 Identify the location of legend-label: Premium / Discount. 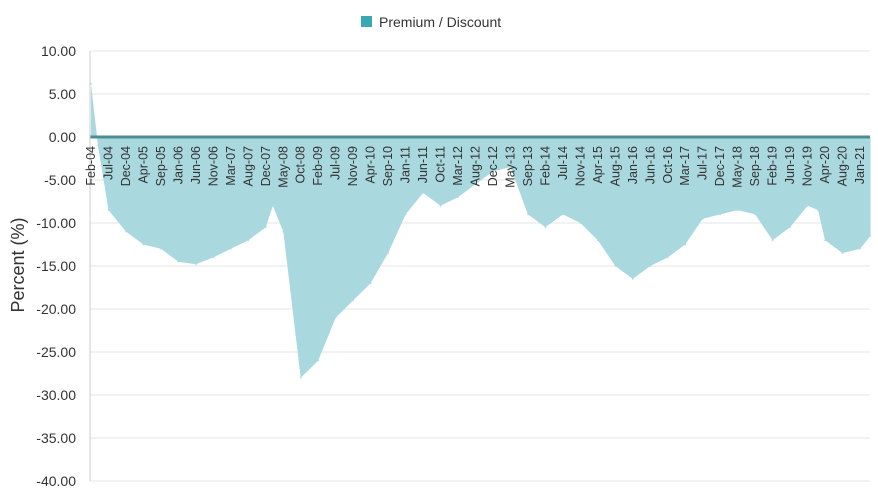
(440, 22).